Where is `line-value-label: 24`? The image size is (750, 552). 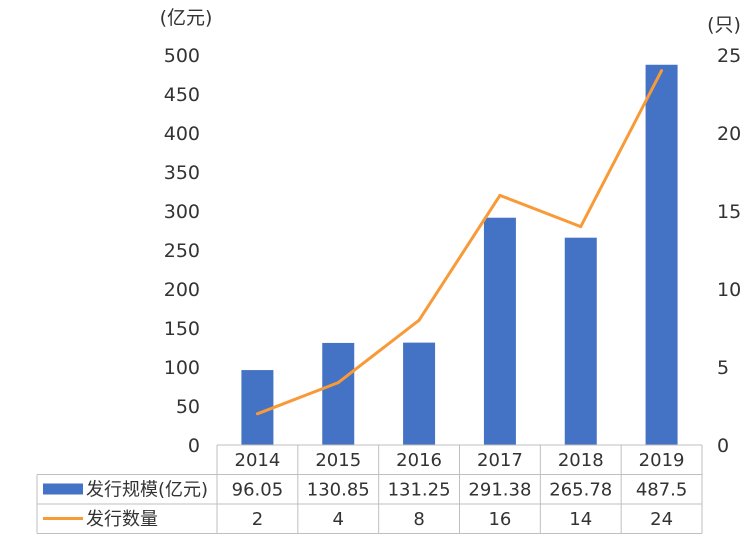
line-value-label: 24 is located at coordinates (661, 519).